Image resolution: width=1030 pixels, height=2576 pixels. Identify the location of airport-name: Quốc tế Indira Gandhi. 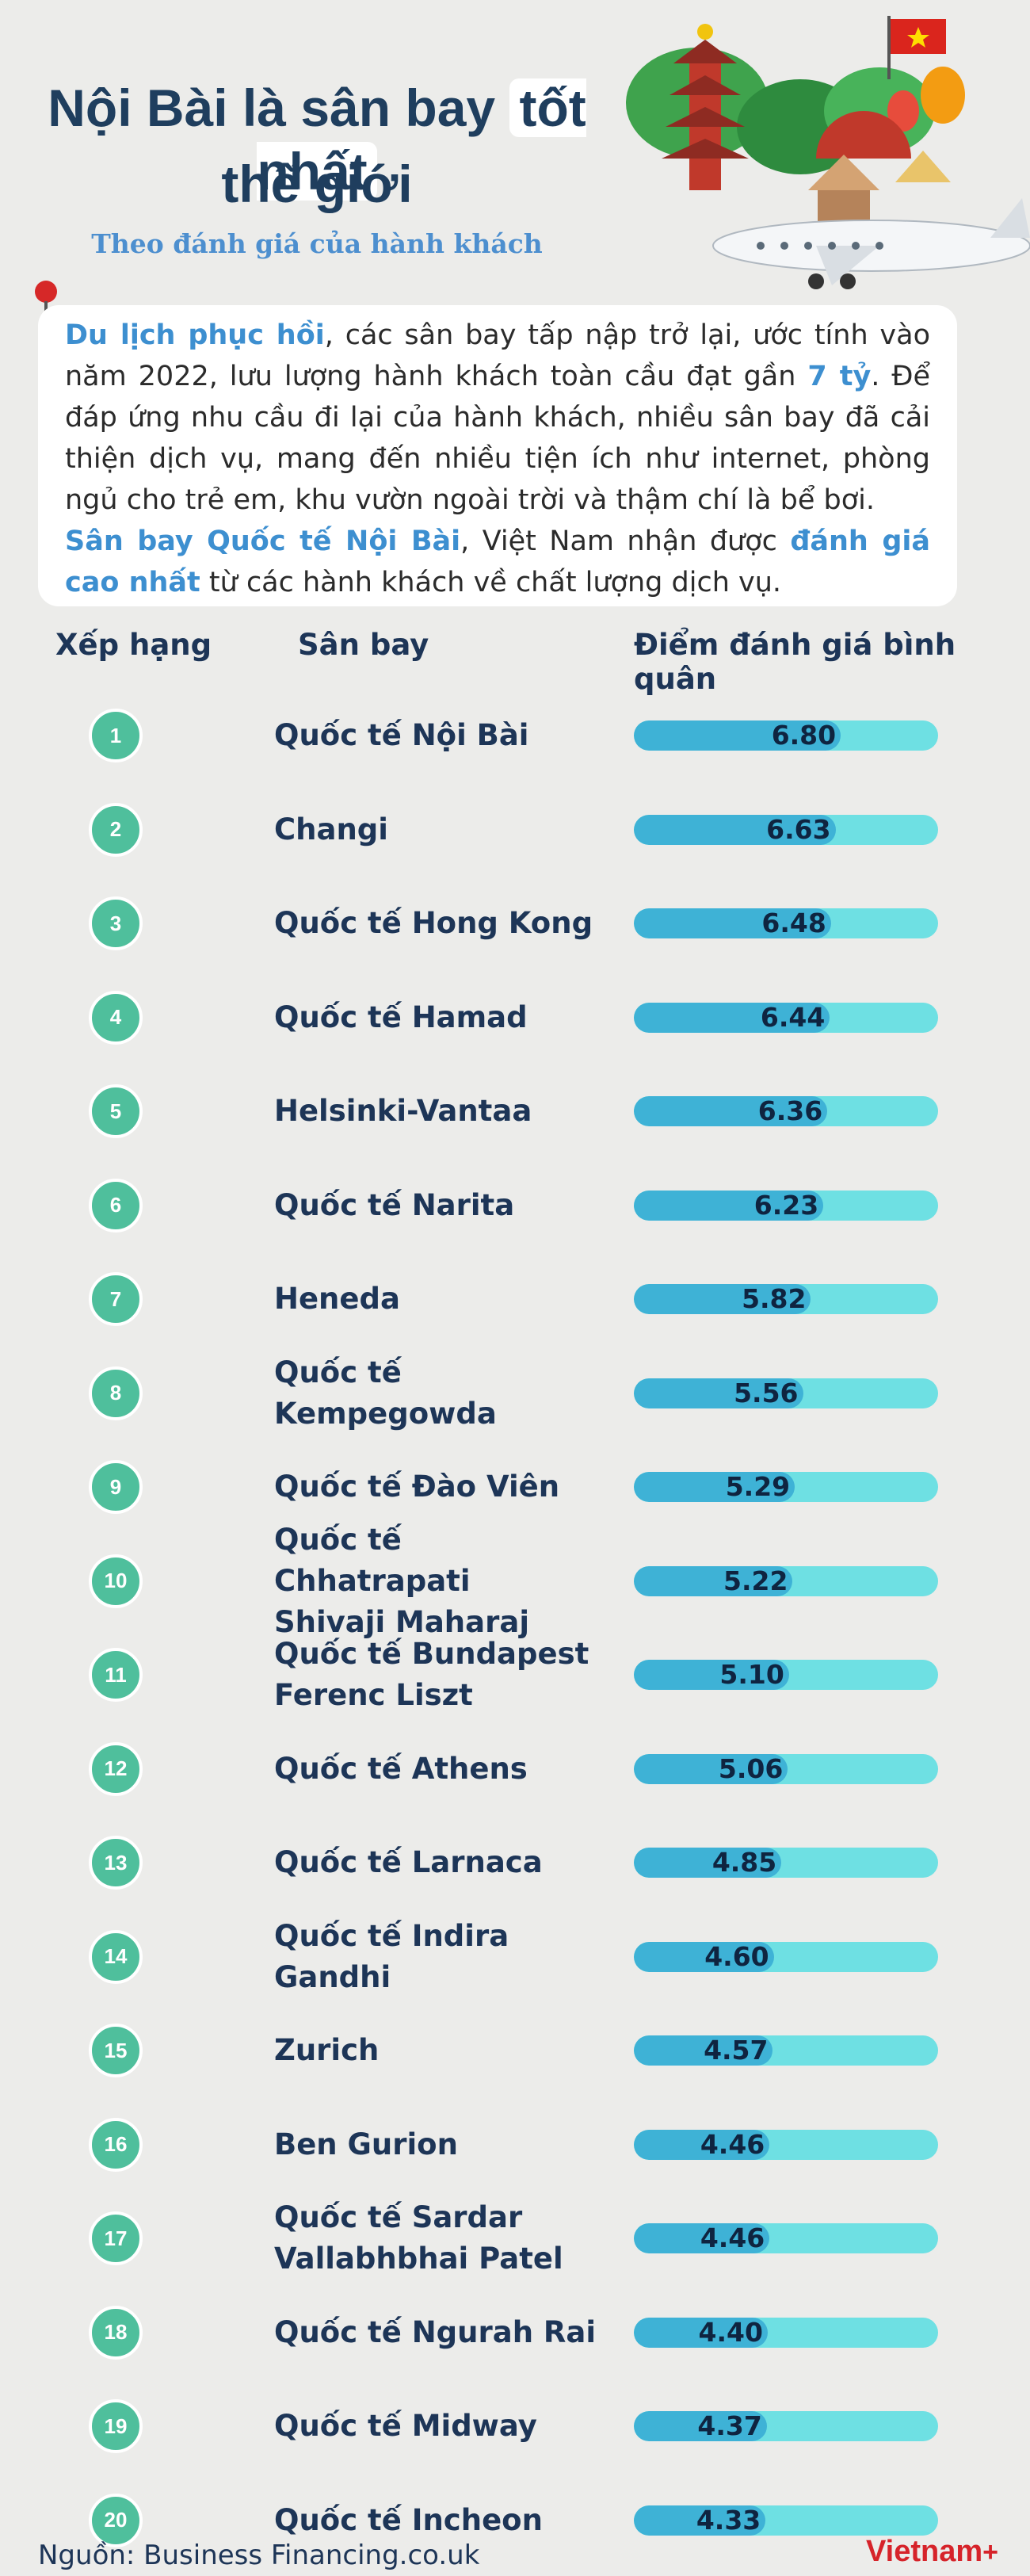
(391, 1956).